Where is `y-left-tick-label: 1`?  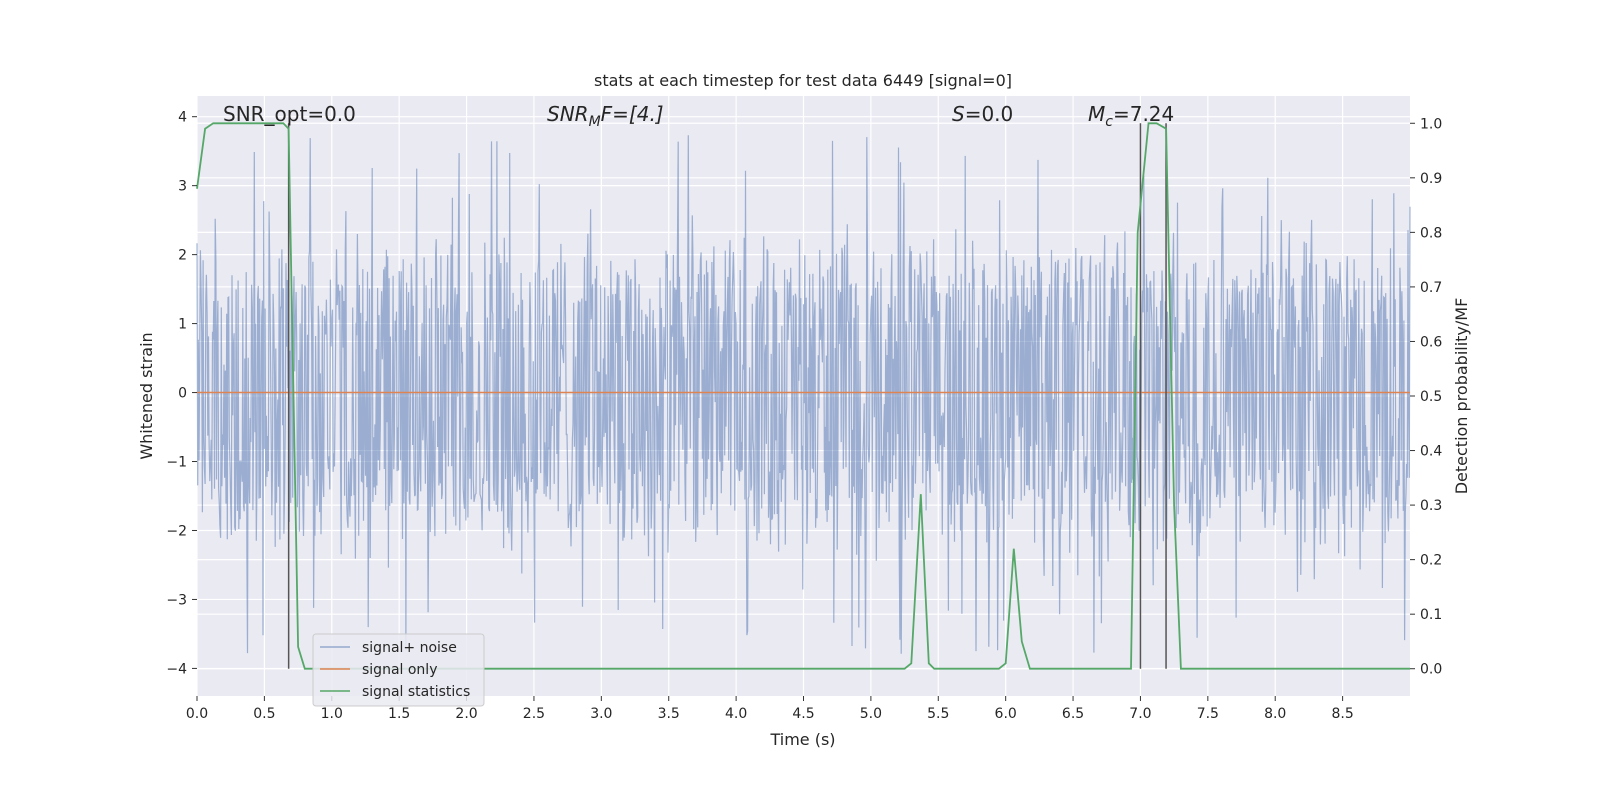
y-left-tick-label: 1 is located at coordinates (182, 325).